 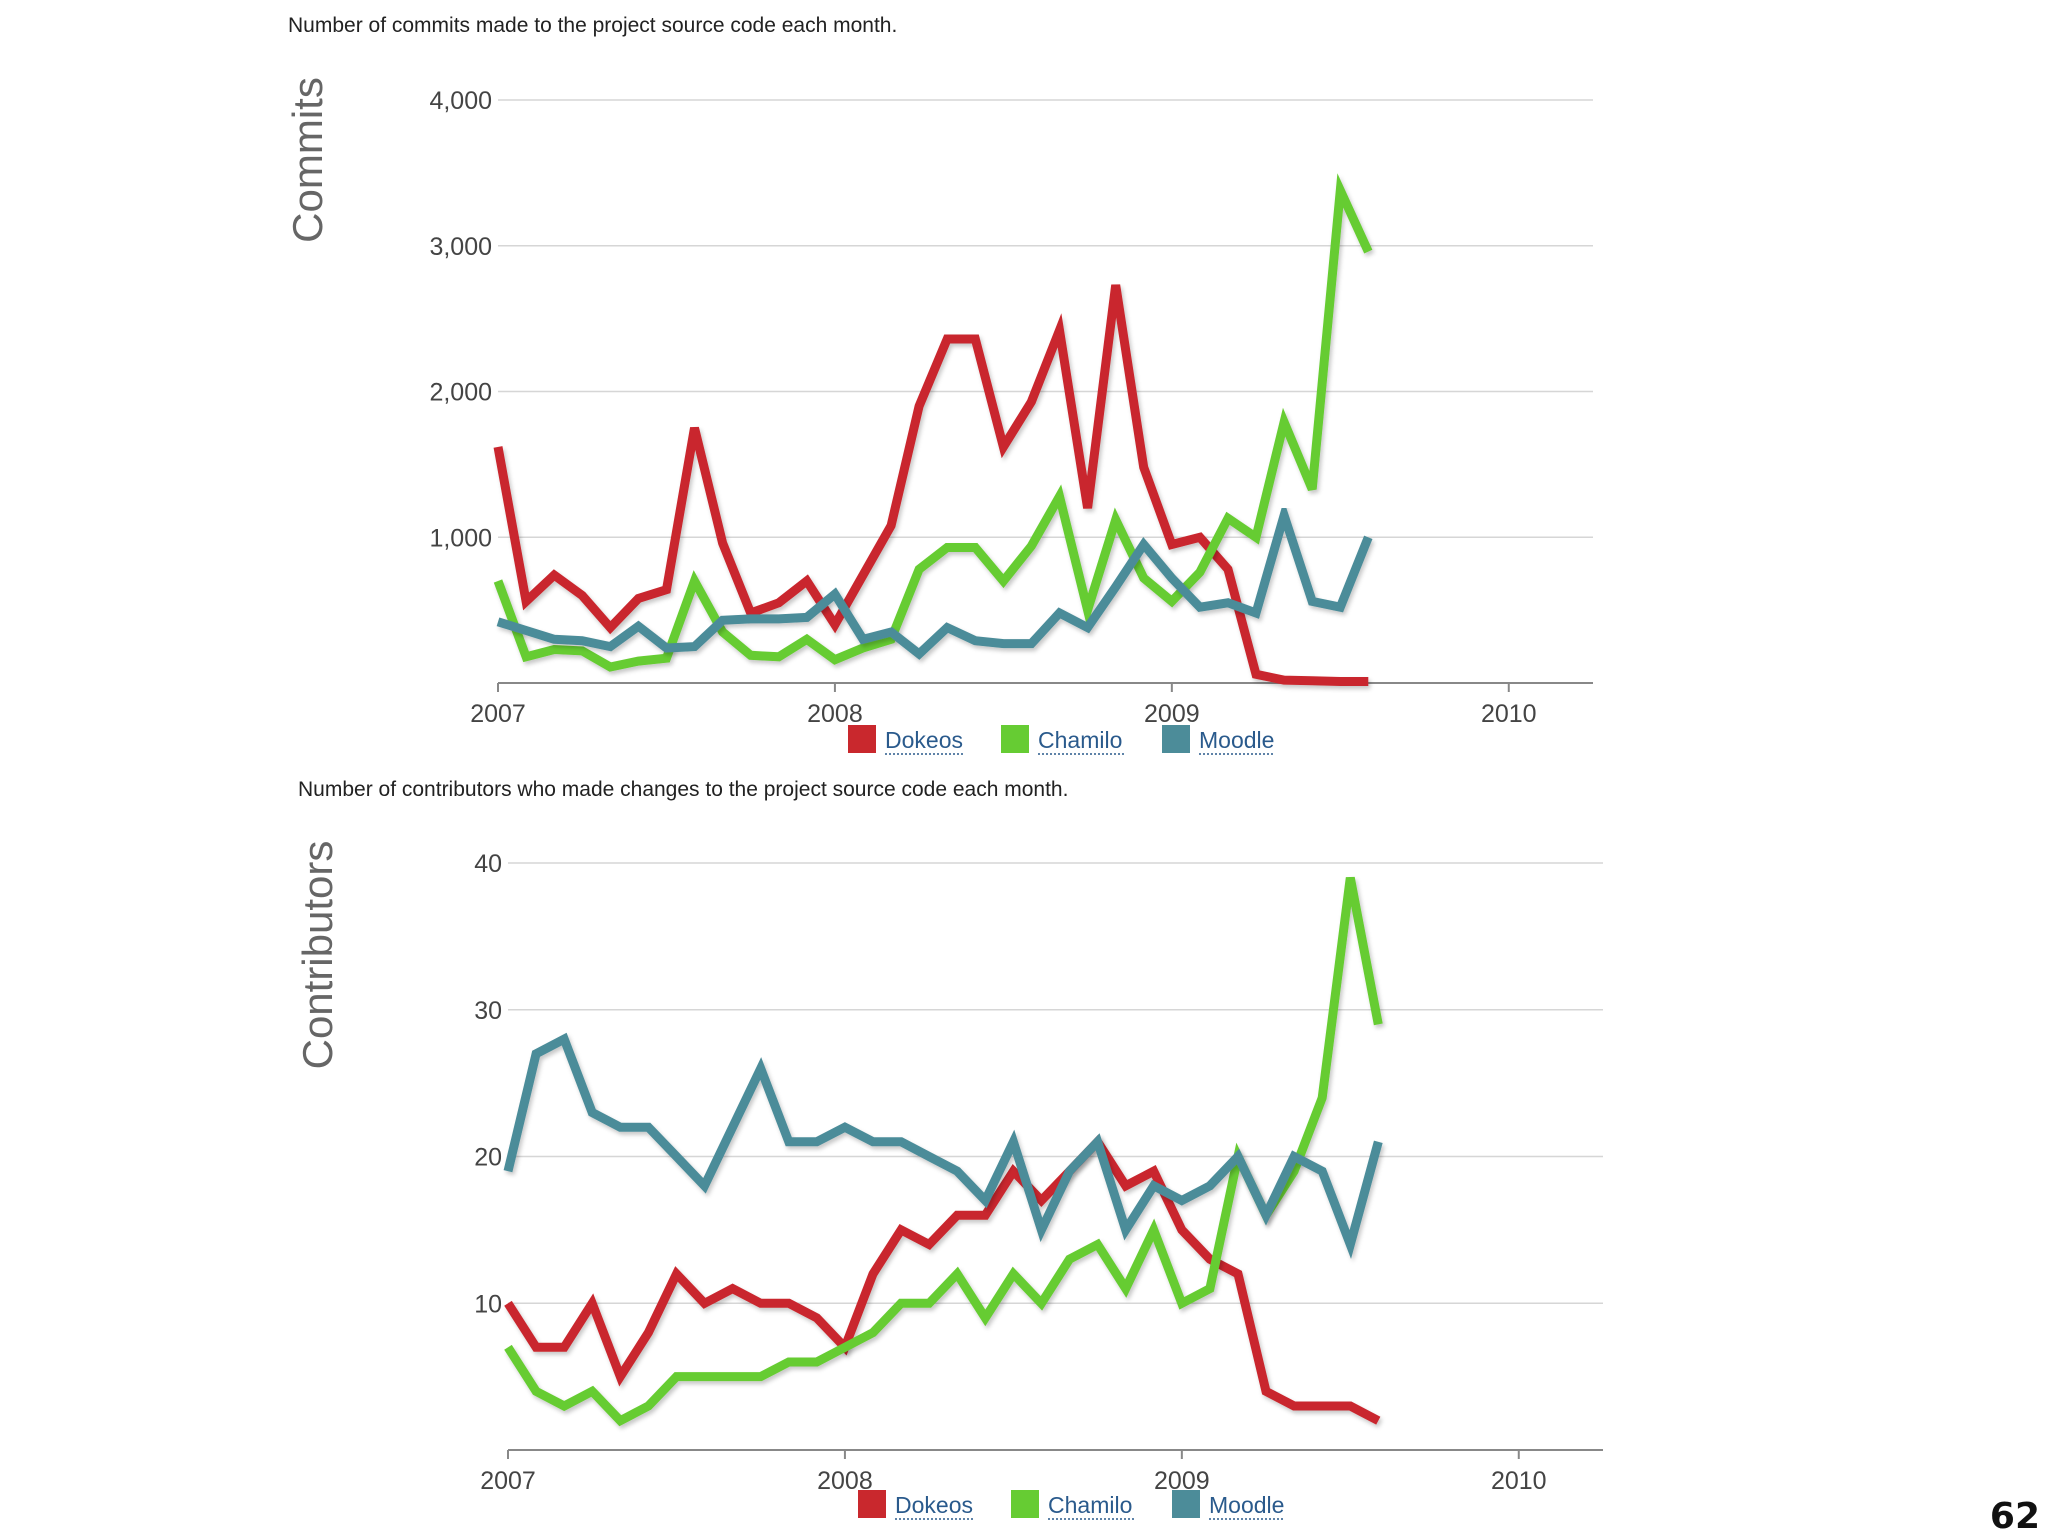 I want to click on x-tick-label: 2009, so click(x=1172, y=714).